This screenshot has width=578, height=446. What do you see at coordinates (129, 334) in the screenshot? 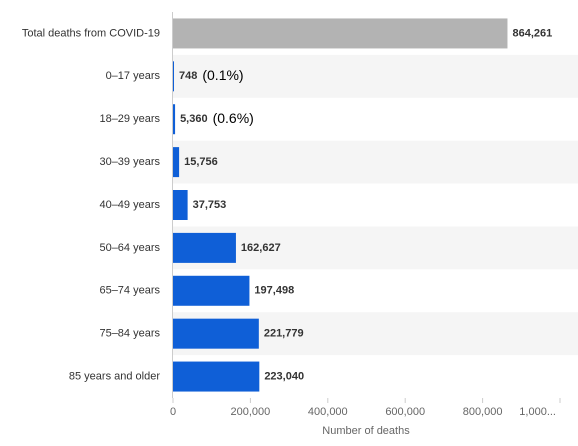
I see `y-tick-label: 75–84 years` at bounding box center [129, 334].